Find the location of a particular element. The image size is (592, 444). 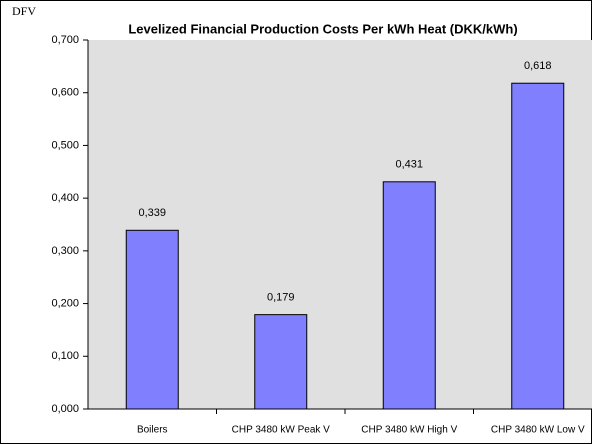

y-tick-label: 0,000 is located at coordinates (65, 409).